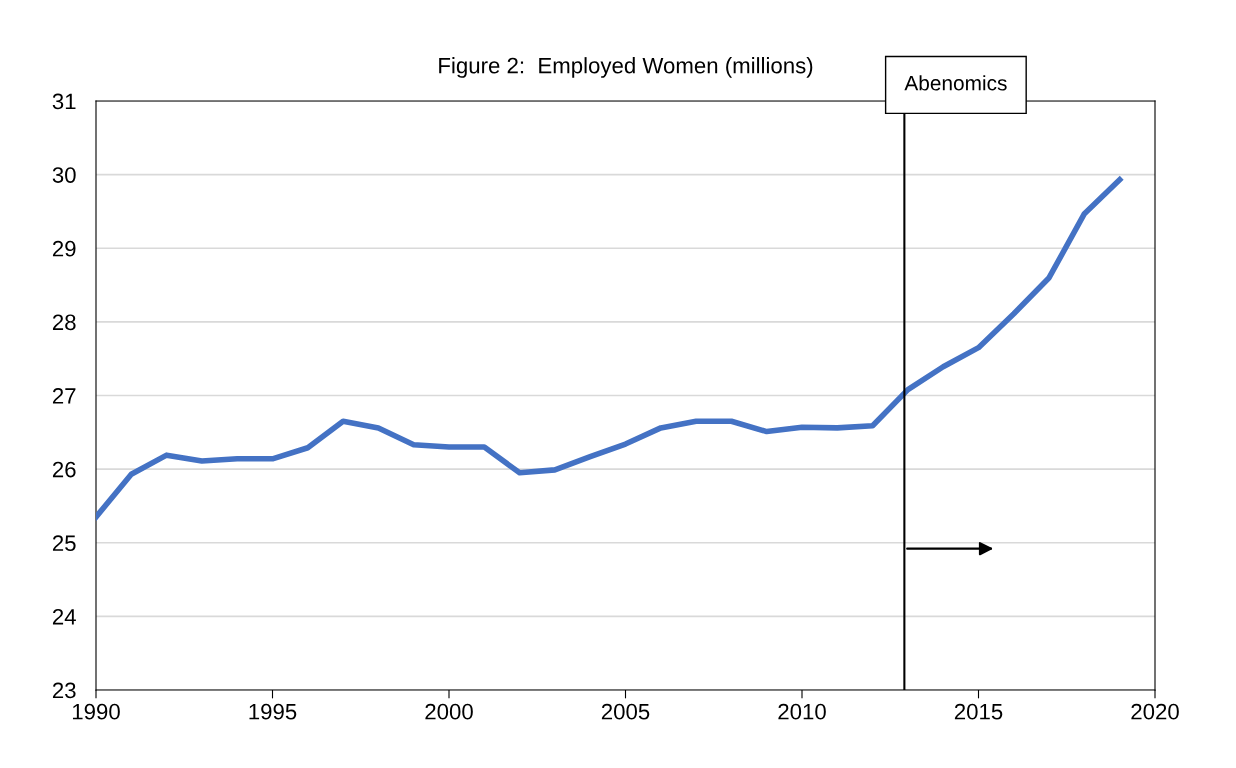 The height and width of the screenshot is (768, 1236). I want to click on ref-line-label: Abenomics, so click(955, 83).